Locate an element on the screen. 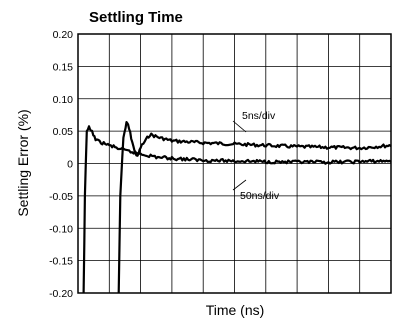 The image size is (394, 322). y-tick-label: 0.10 is located at coordinates (63, 100).